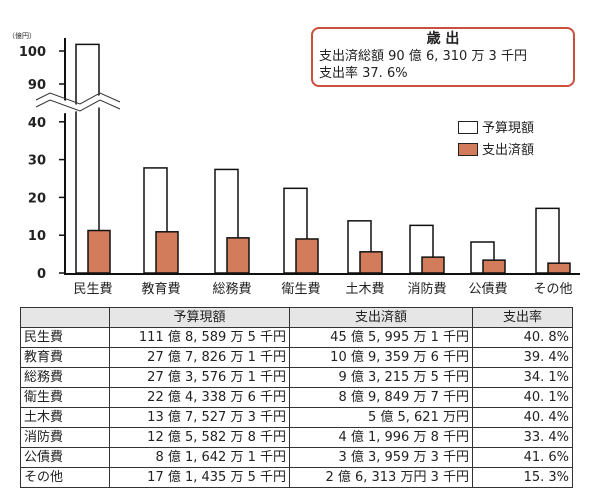 The image size is (600, 500). I want to click on y-tick-label: 30, so click(37, 161).